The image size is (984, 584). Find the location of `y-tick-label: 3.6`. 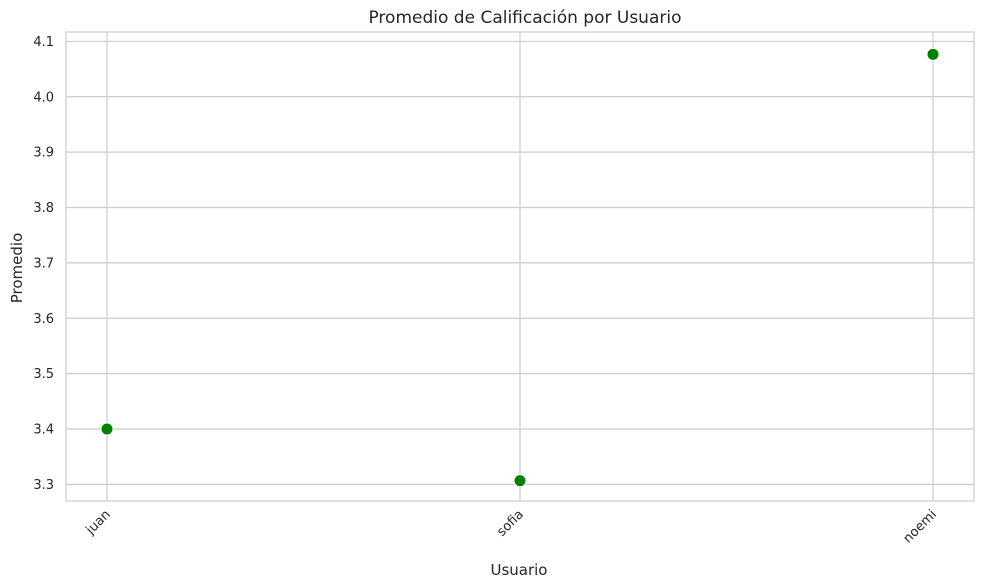

y-tick-label: 3.6 is located at coordinates (43, 319).